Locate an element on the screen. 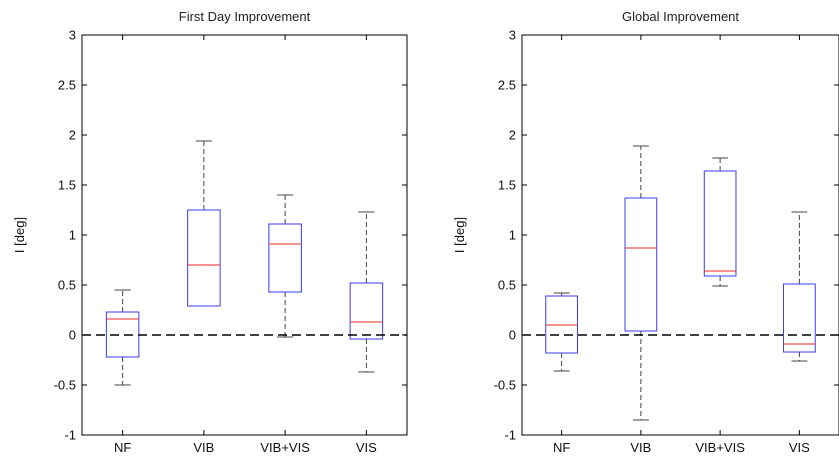  chart-title: First Day Improvement is located at coordinates (245, 16).